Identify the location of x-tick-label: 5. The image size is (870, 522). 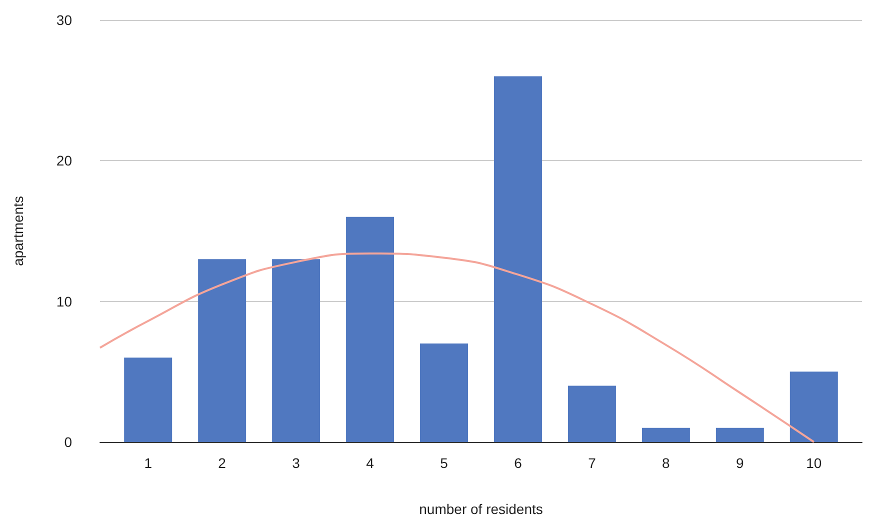
(444, 463).